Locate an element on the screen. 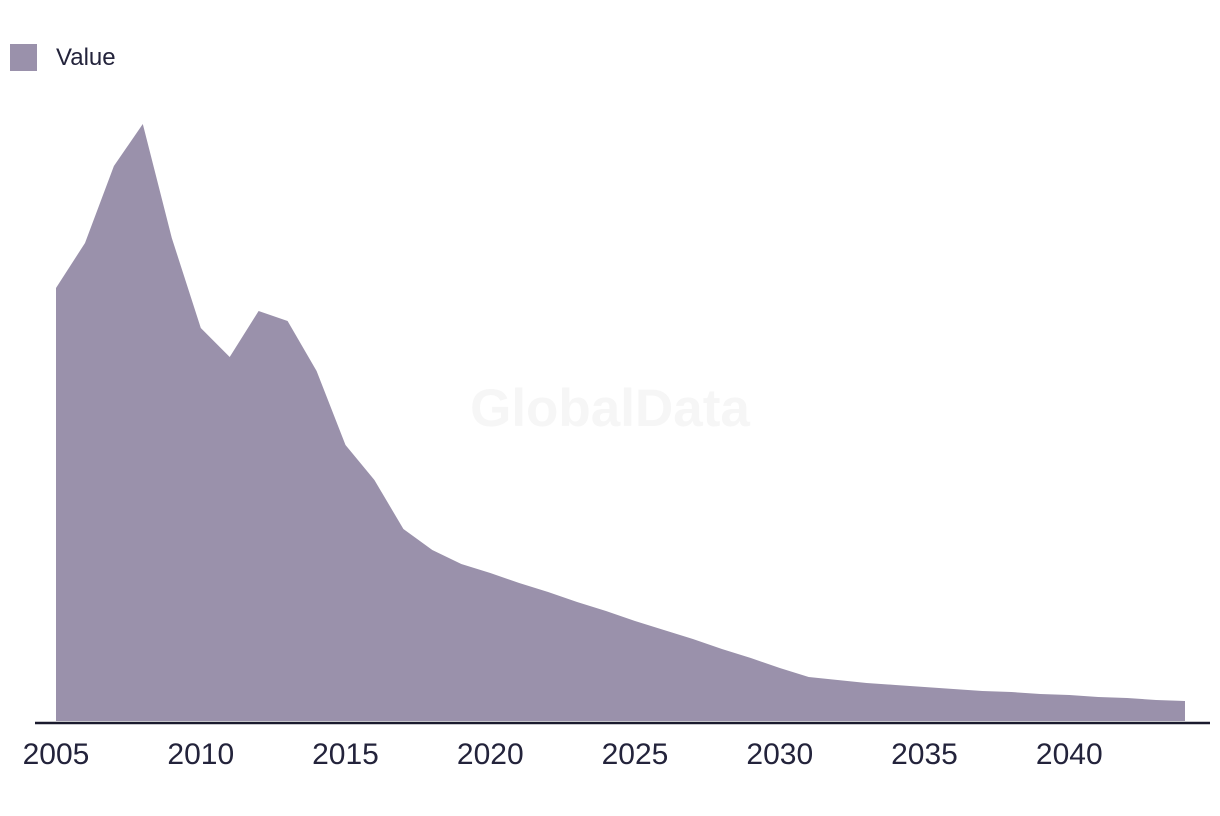  x-tick-label-2025: 2025 is located at coordinates (635, 754).